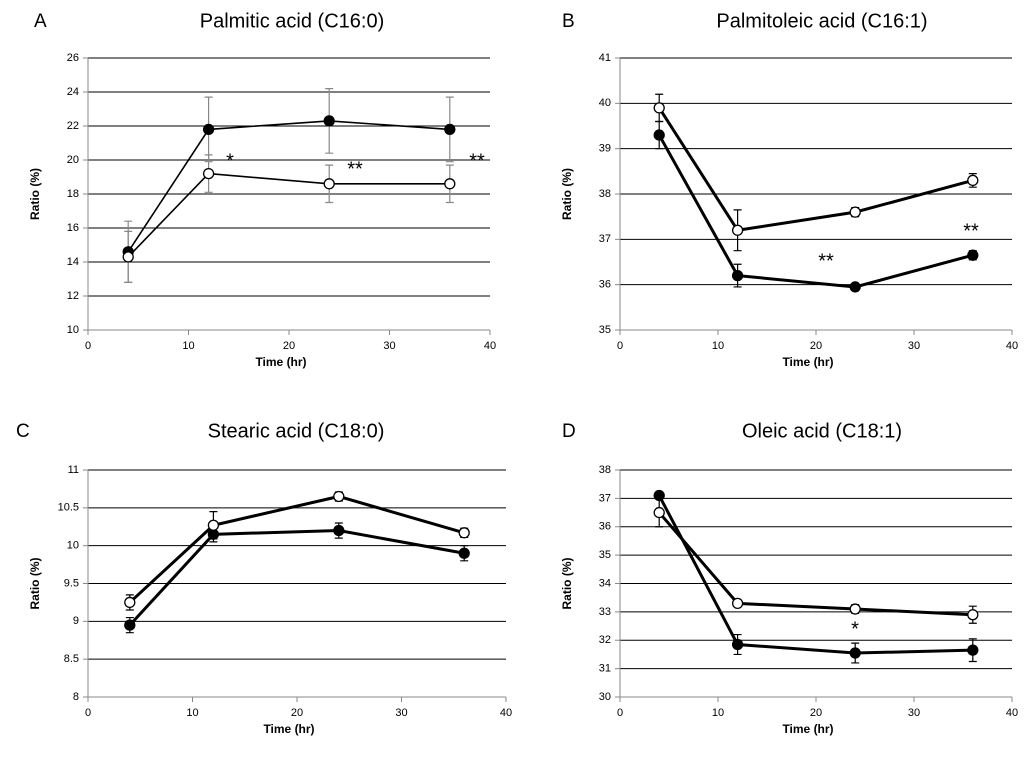 The width and height of the screenshot is (1032, 757). I want to click on y-tick-label: 9, so click(76, 621).